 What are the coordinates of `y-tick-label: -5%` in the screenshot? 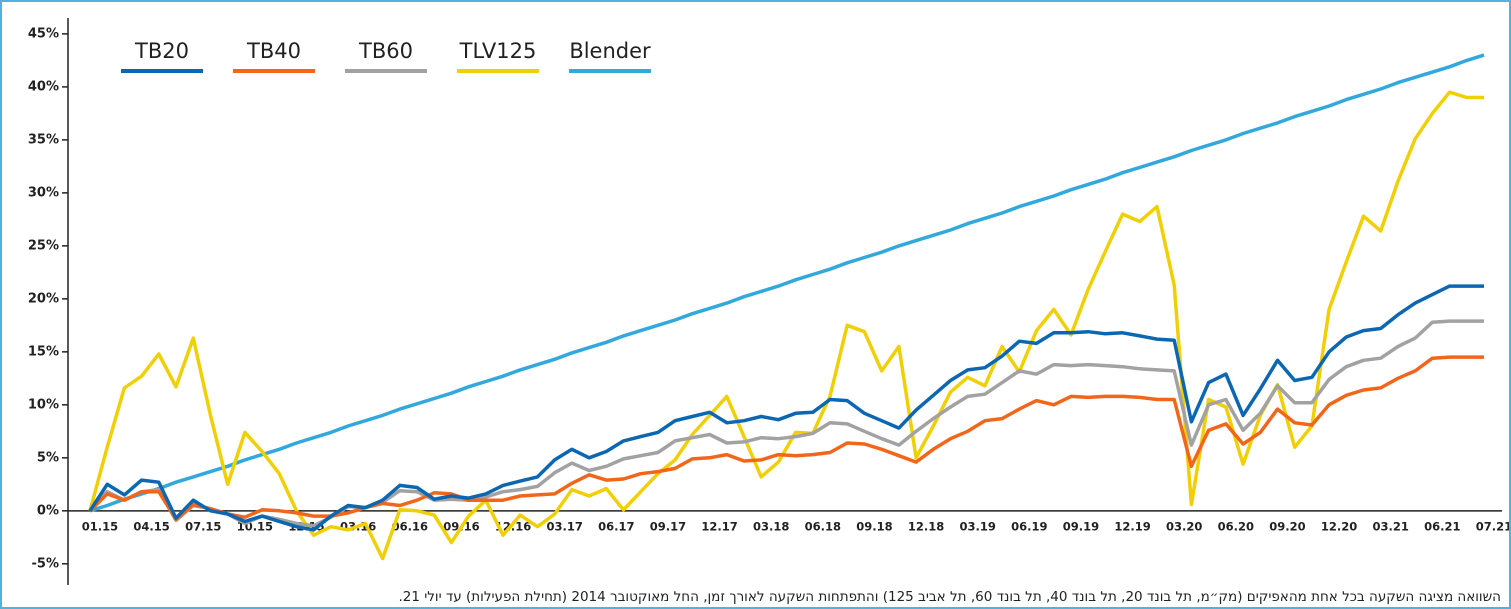 It's located at (45, 563).